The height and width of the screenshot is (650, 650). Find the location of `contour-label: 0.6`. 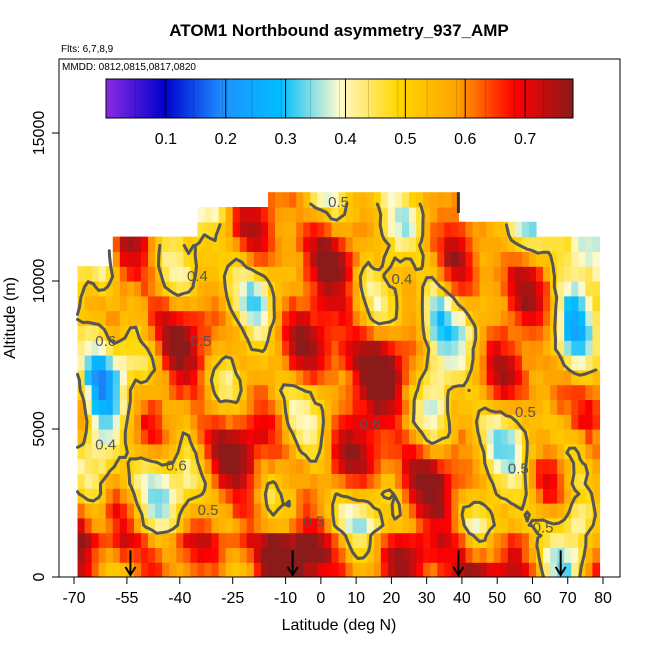

contour-label: 0.6 is located at coordinates (176, 465).